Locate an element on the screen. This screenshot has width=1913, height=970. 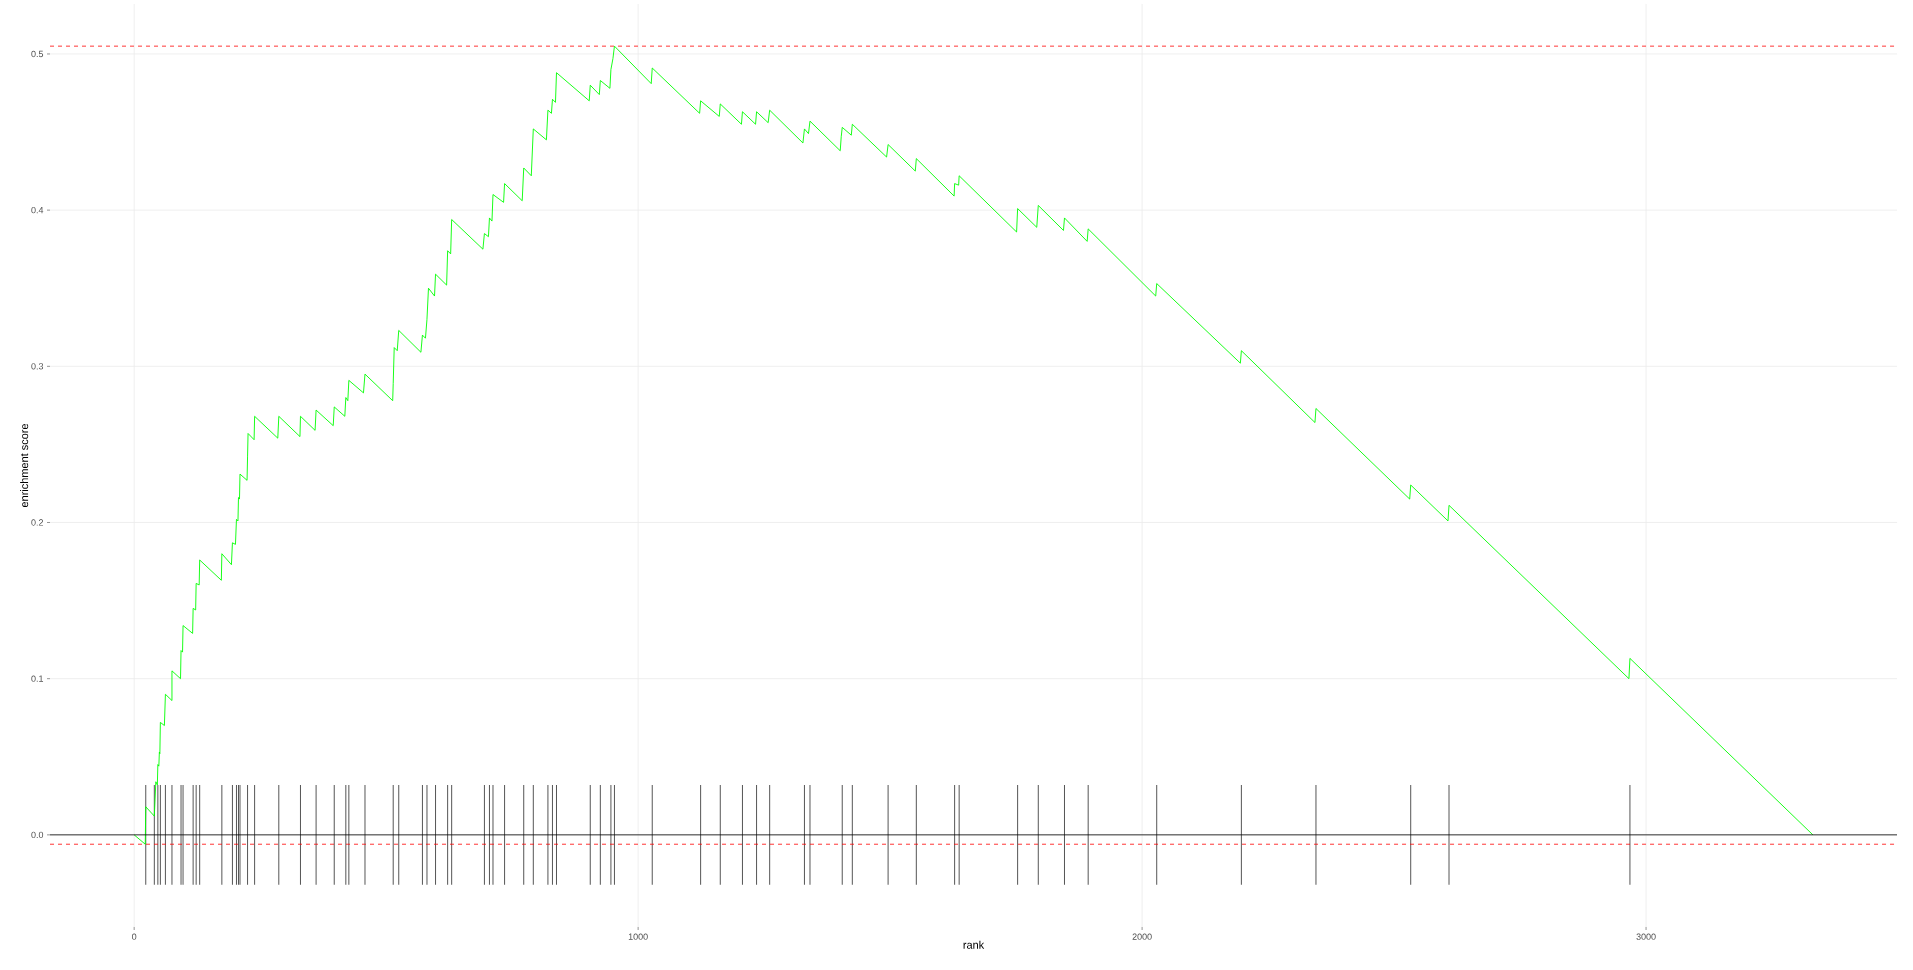
y-tick-label: 0.5 is located at coordinates (37, 54).